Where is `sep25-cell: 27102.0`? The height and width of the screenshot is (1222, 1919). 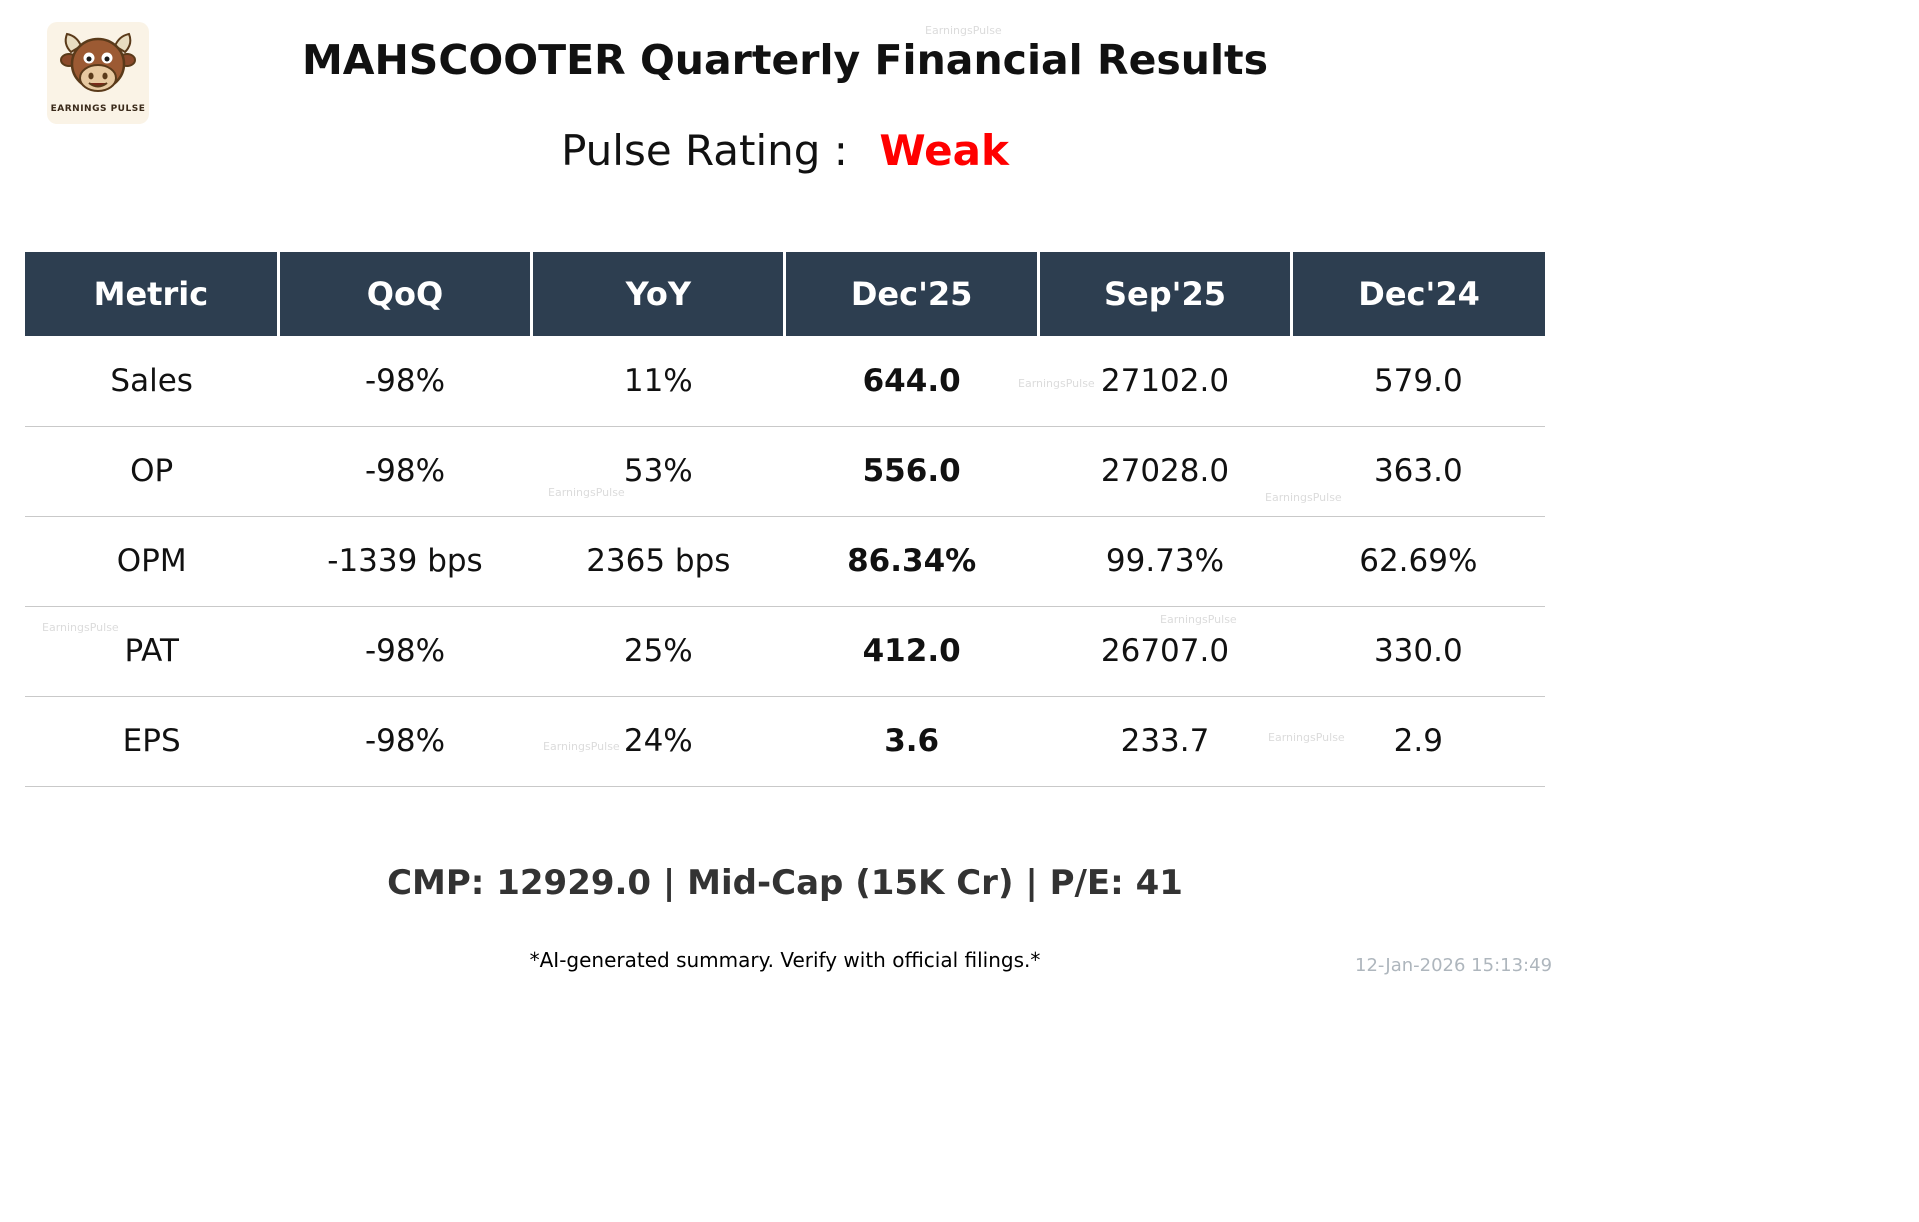 sep25-cell: 27102.0 is located at coordinates (1165, 381).